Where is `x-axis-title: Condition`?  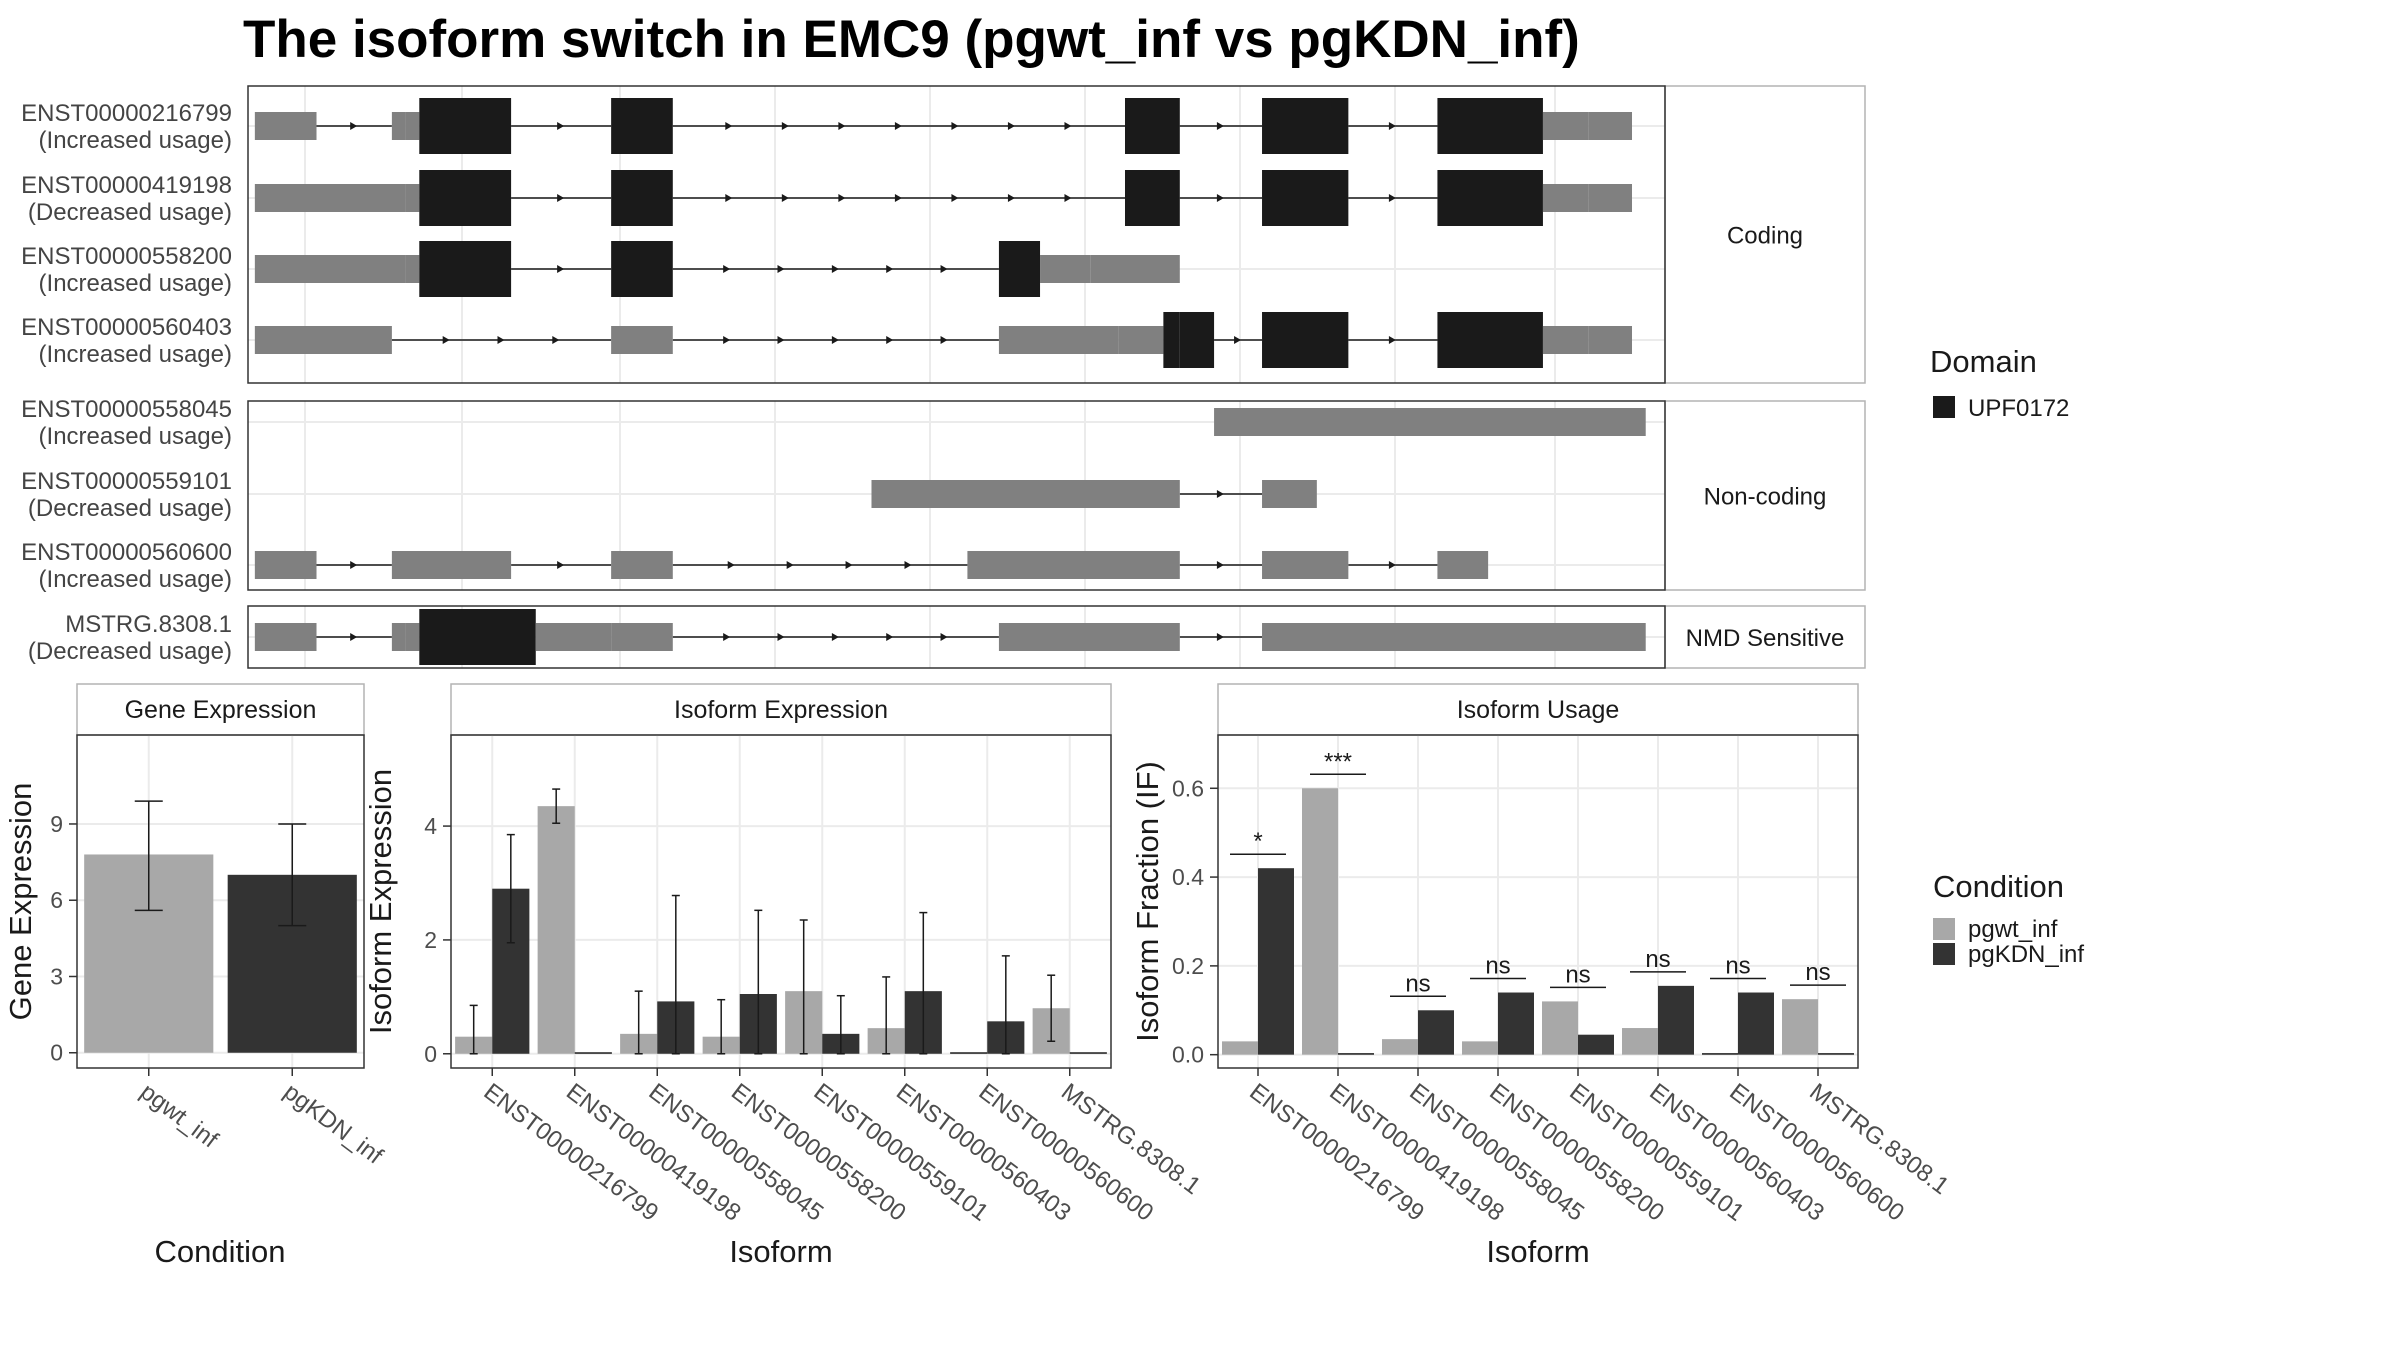
x-axis-title: Condition is located at coordinates (220, 1251).